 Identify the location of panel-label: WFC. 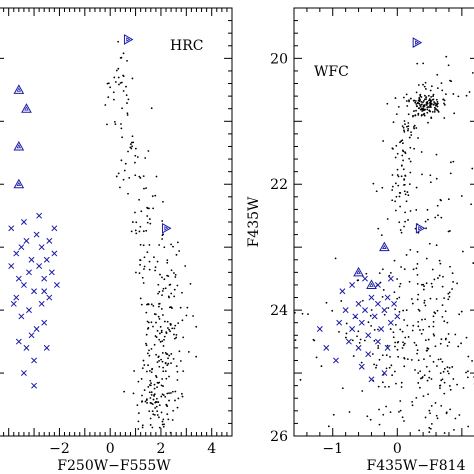
(331, 72).